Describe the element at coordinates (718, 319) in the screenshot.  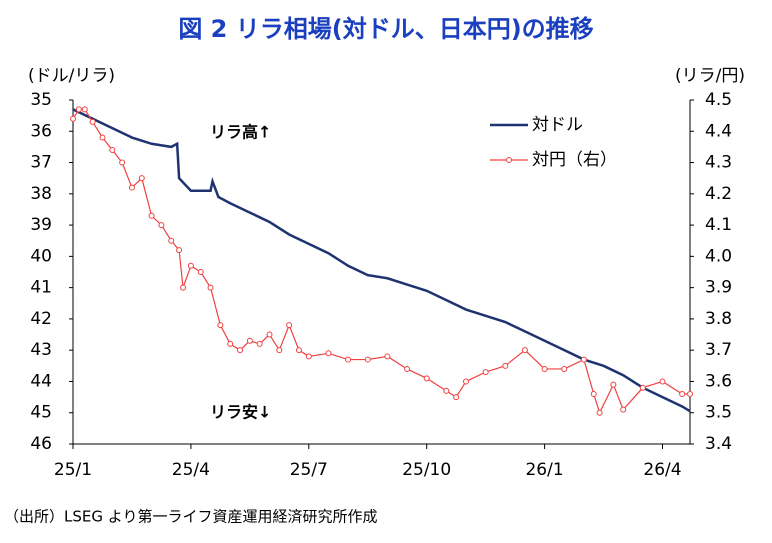
I see `y2-tick-label: 3.8` at that location.